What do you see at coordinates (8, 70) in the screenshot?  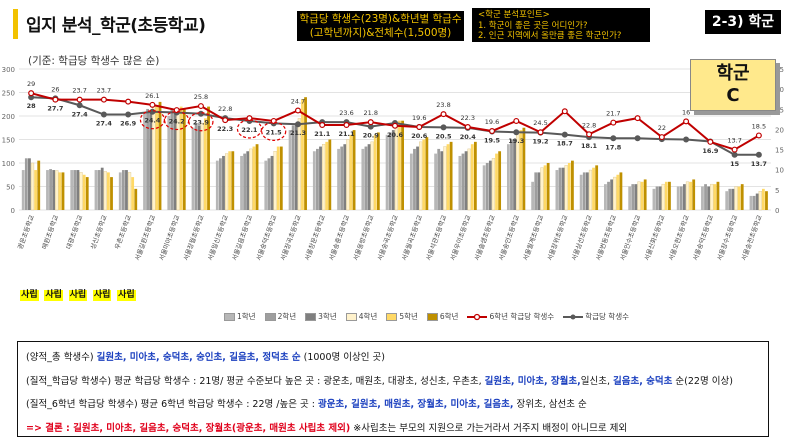 I see `y-left-tick-label: 300` at bounding box center [8, 70].